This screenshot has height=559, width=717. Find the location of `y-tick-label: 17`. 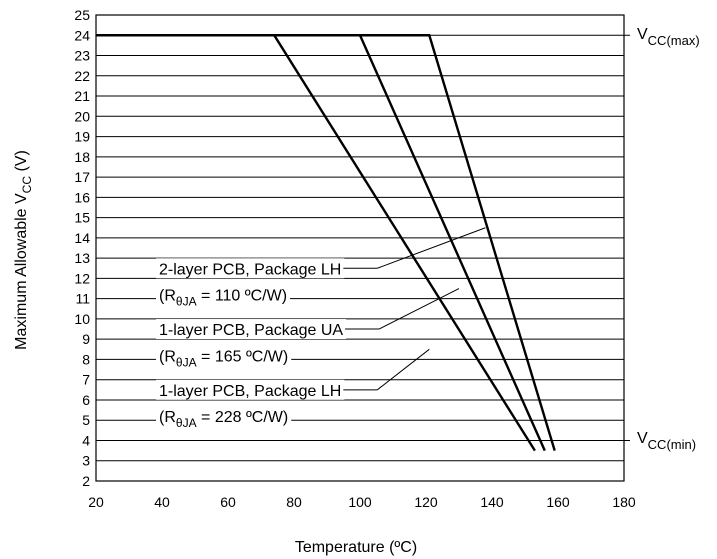

y-tick-label: 17 is located at coordinates (82, 177).